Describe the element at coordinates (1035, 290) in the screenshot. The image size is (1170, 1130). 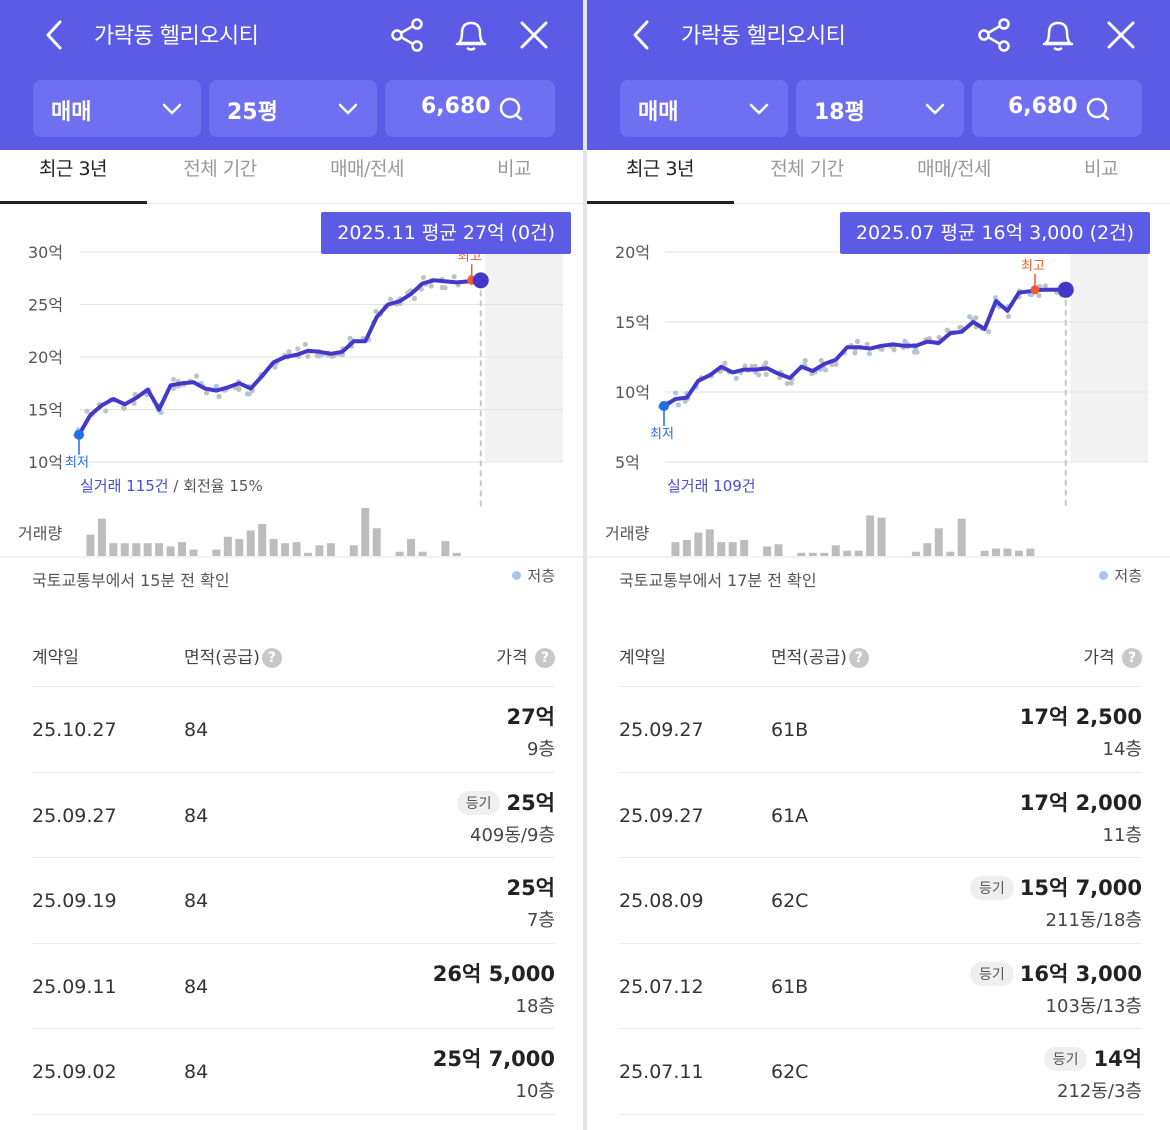
I see `max-marker` at that location.